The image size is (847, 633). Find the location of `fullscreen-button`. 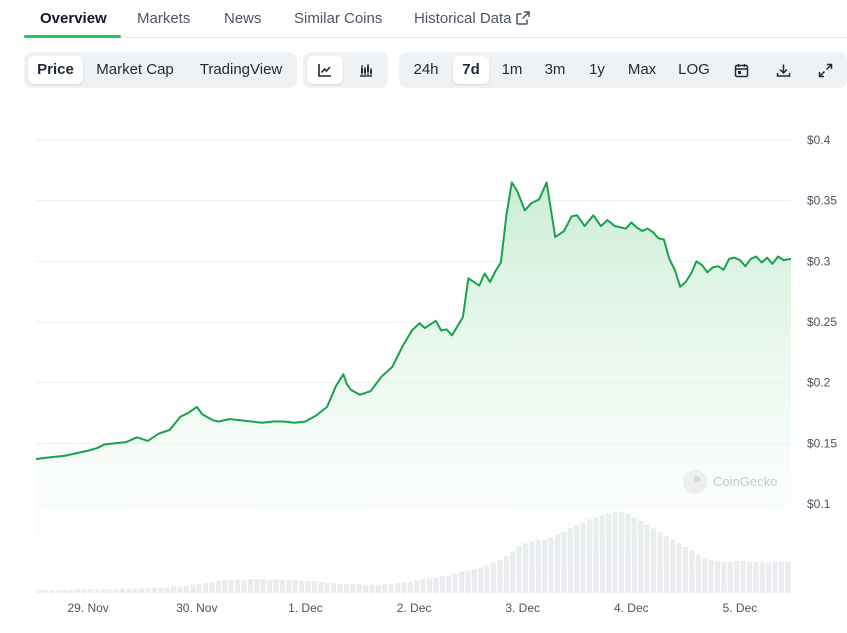

fullscreen-button is located at coordinates (825, 70).